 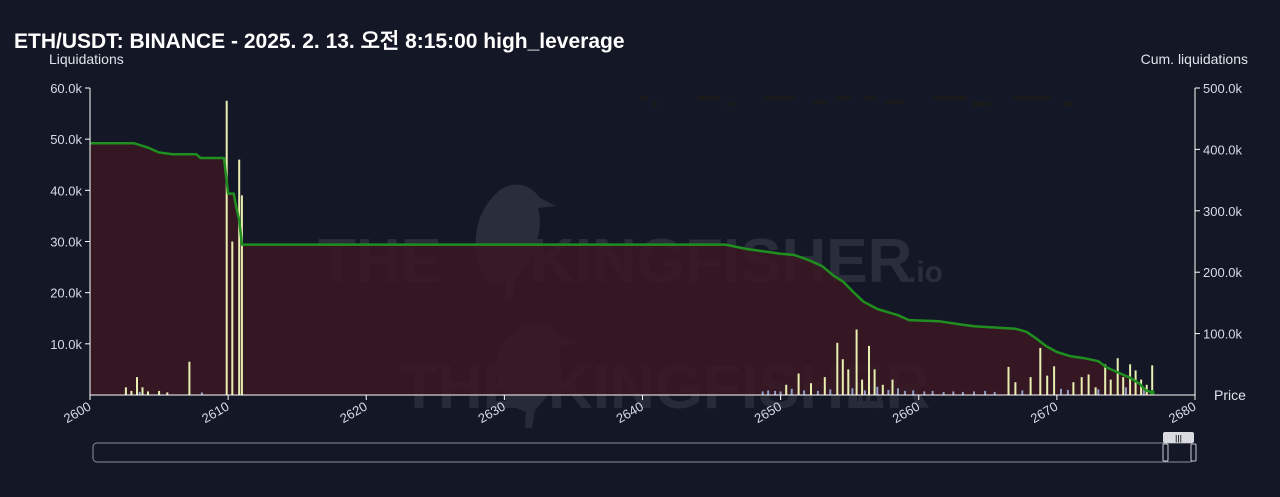 I want to click on right-axis-label: Cum. liquidations, so click(x=1194, y=59).